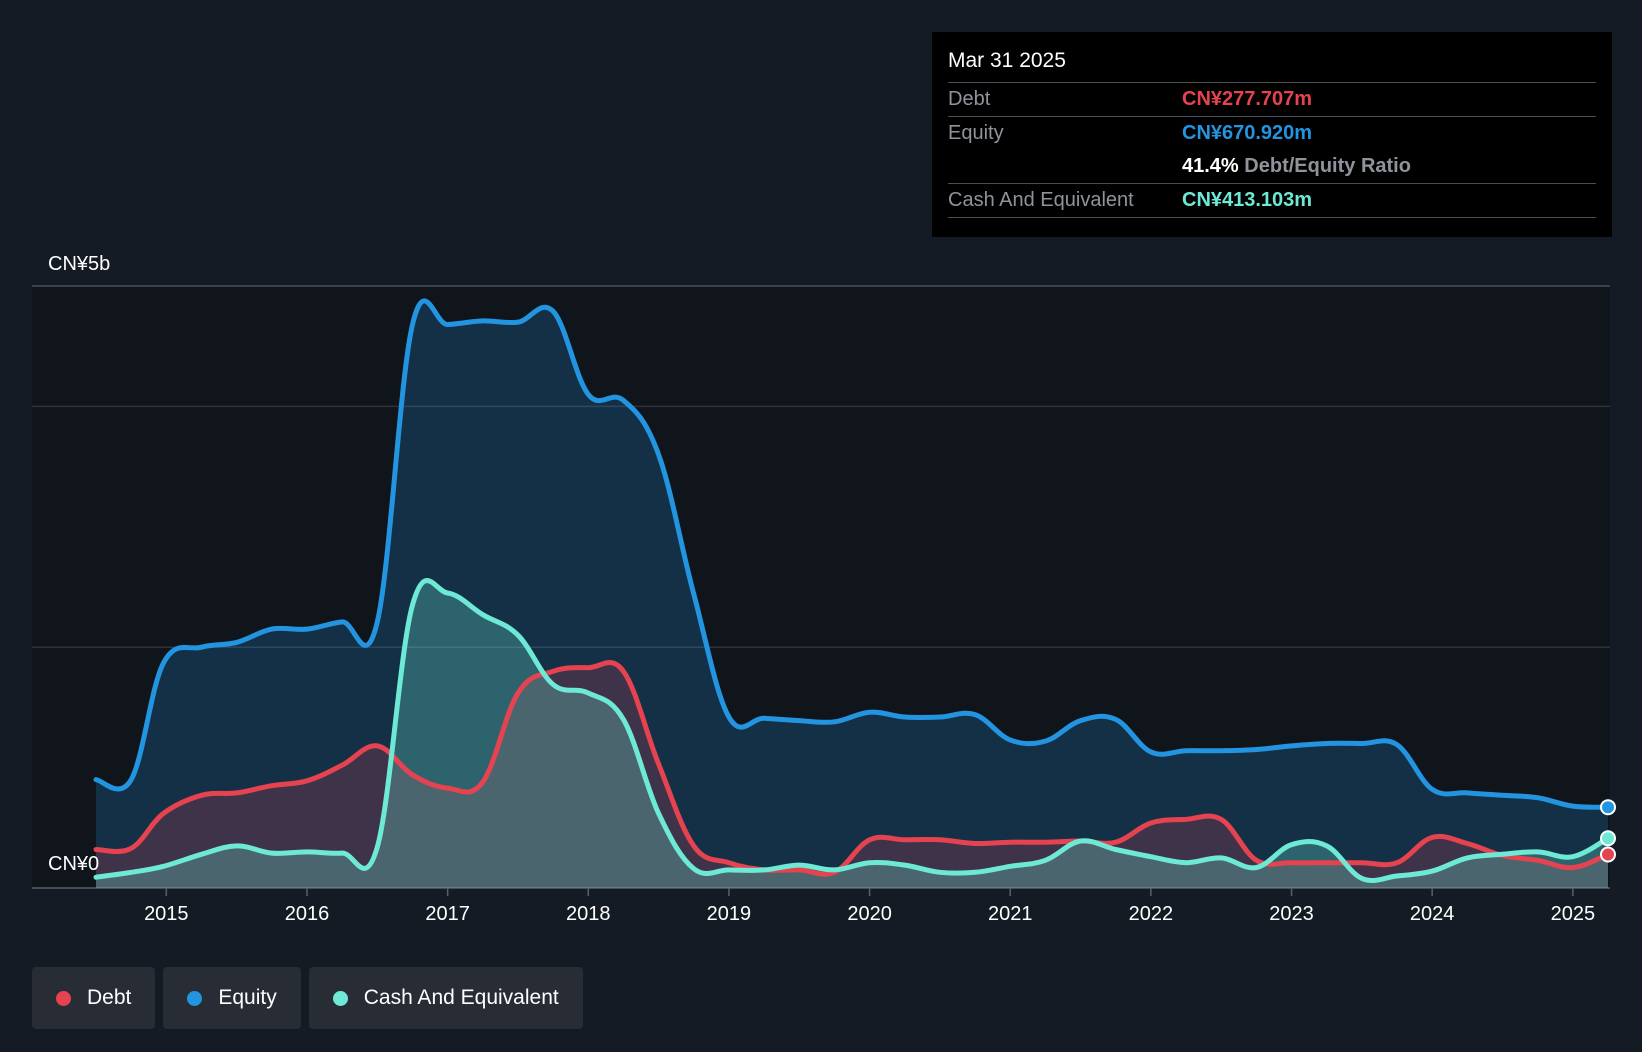  Describe the element at coordinates (340, 998) in the screenshot. I see `legend-dot-cash` at that location.